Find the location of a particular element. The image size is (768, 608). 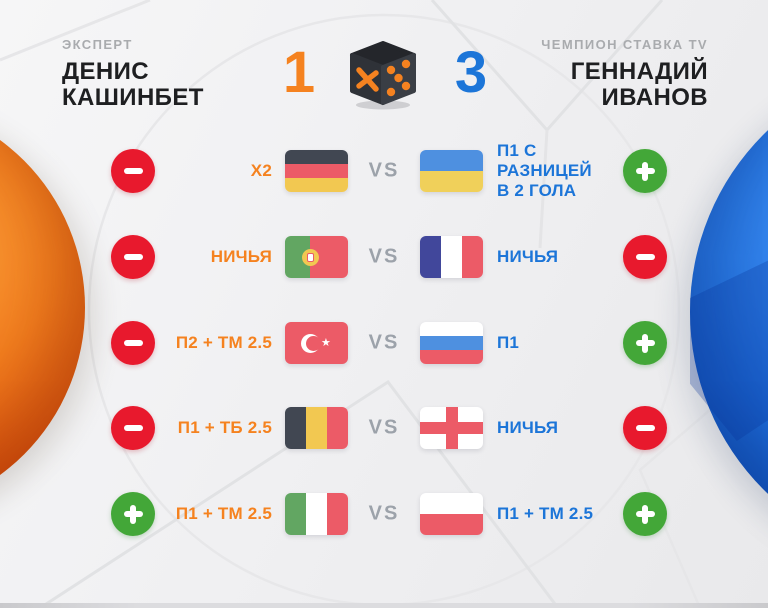

right-pick: П1 + ТМ 2.5 is located at coordinates (545, 513).